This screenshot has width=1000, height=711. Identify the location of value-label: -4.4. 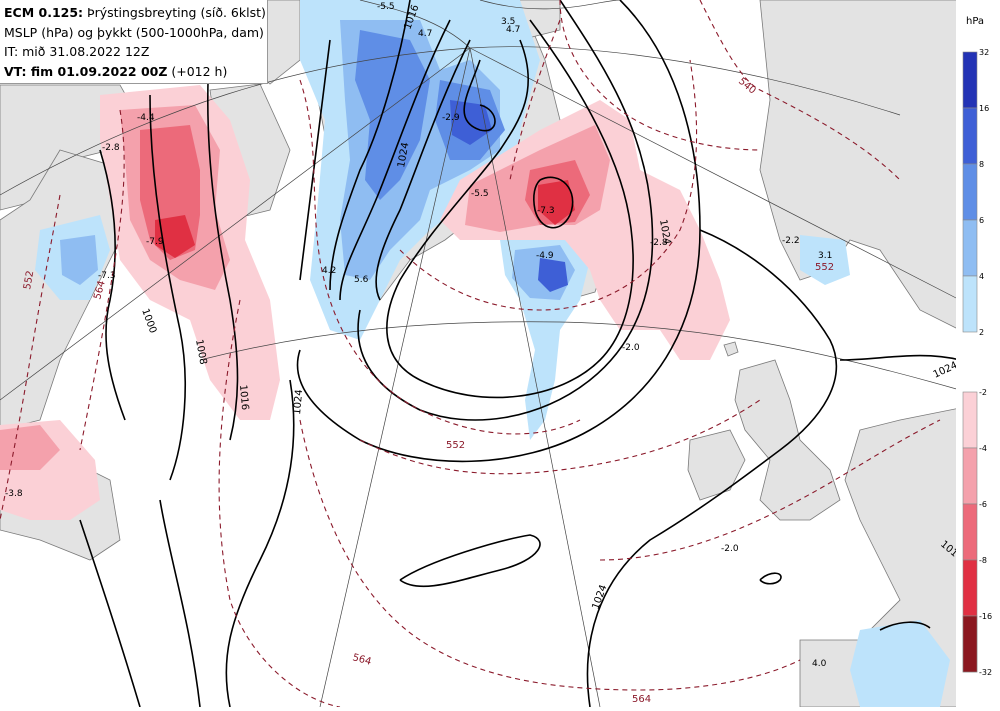
(146, 118).